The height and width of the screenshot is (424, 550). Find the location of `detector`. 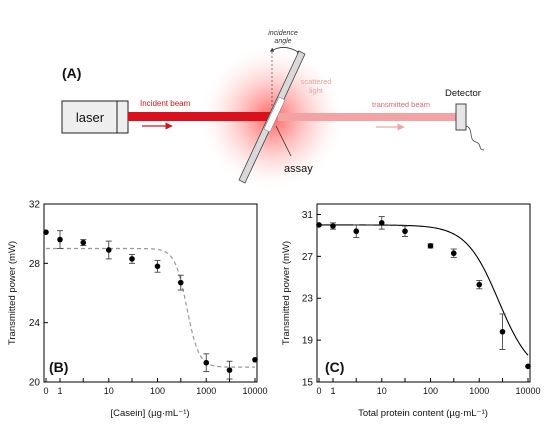

detector is located at coordinates (461, 117).